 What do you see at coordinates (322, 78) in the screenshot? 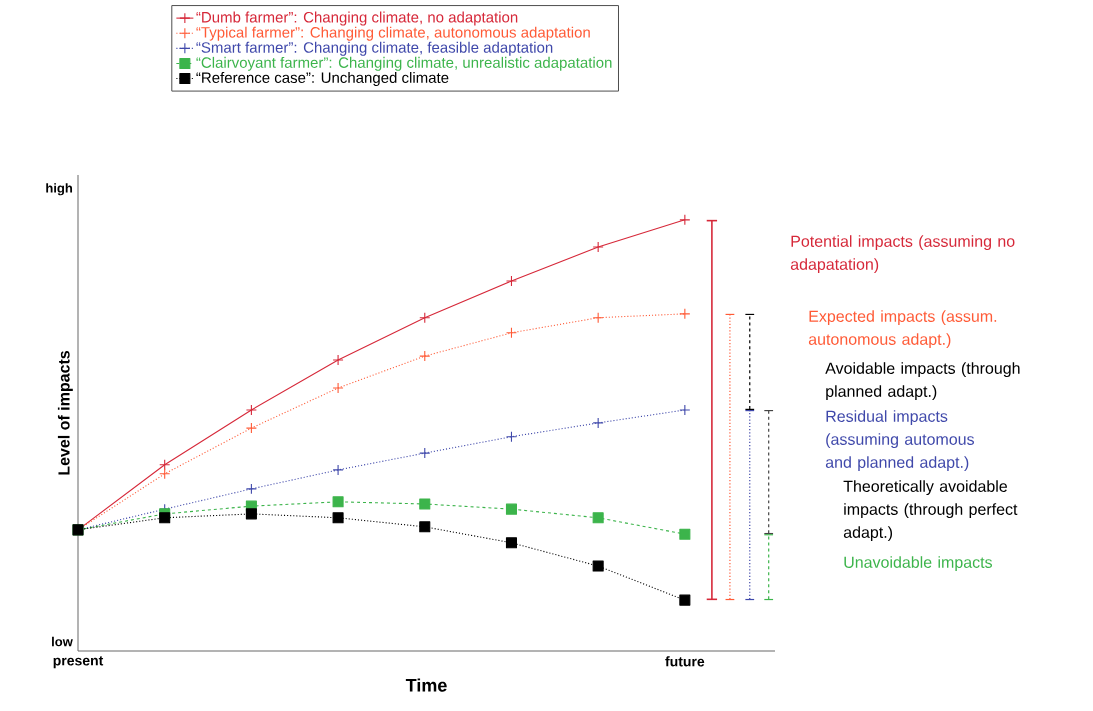
I see `legend-label: “Reference case”: Unchanged climate` at bounding box center [322, 78].